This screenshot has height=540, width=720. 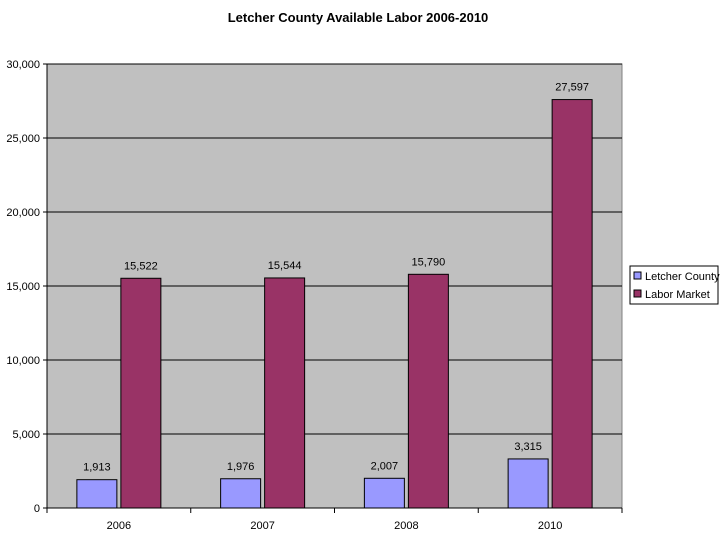 I want to click on y-tick-label: 20,000, so click(x=23, y=213).